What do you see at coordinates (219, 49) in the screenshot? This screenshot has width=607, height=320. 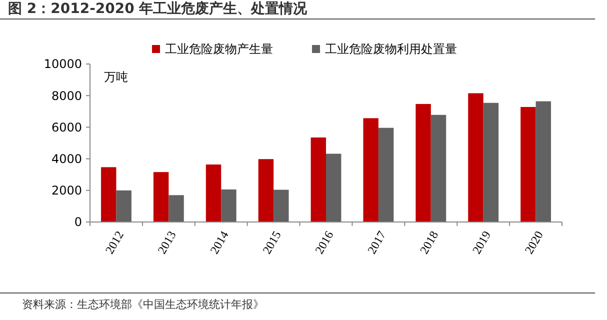 I see `legend-label: 工业危险废物产生量` at bounding box center [219, 49].